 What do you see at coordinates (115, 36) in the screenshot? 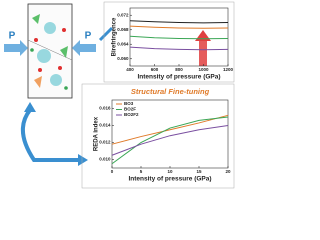
I see `y-axis-label: Birefringence` at bounding box center [115, 36].